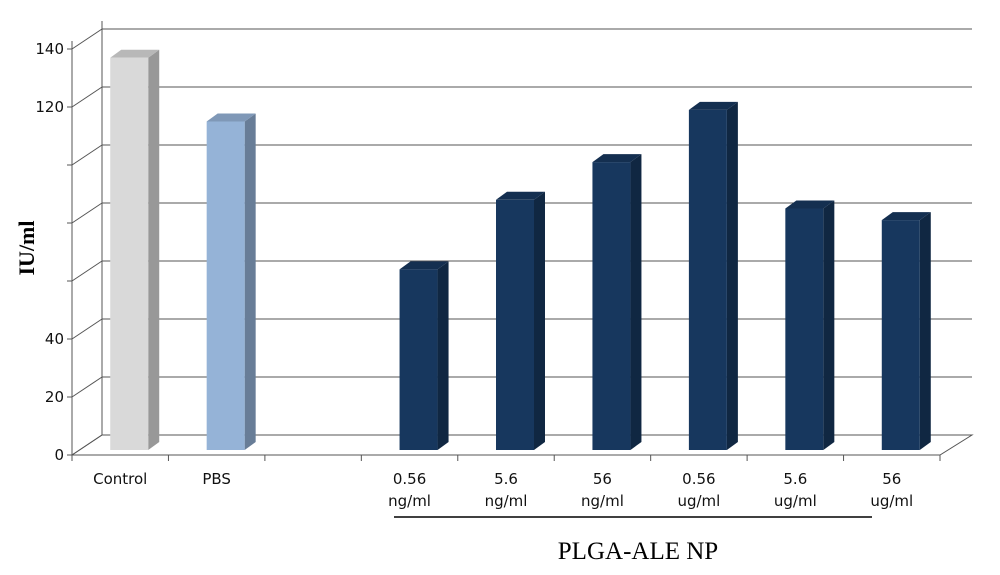  What do you see at coordinates (49, 49) in the screenshot?
I see `y-tick-label: 140` at bounding box center [49, 49].